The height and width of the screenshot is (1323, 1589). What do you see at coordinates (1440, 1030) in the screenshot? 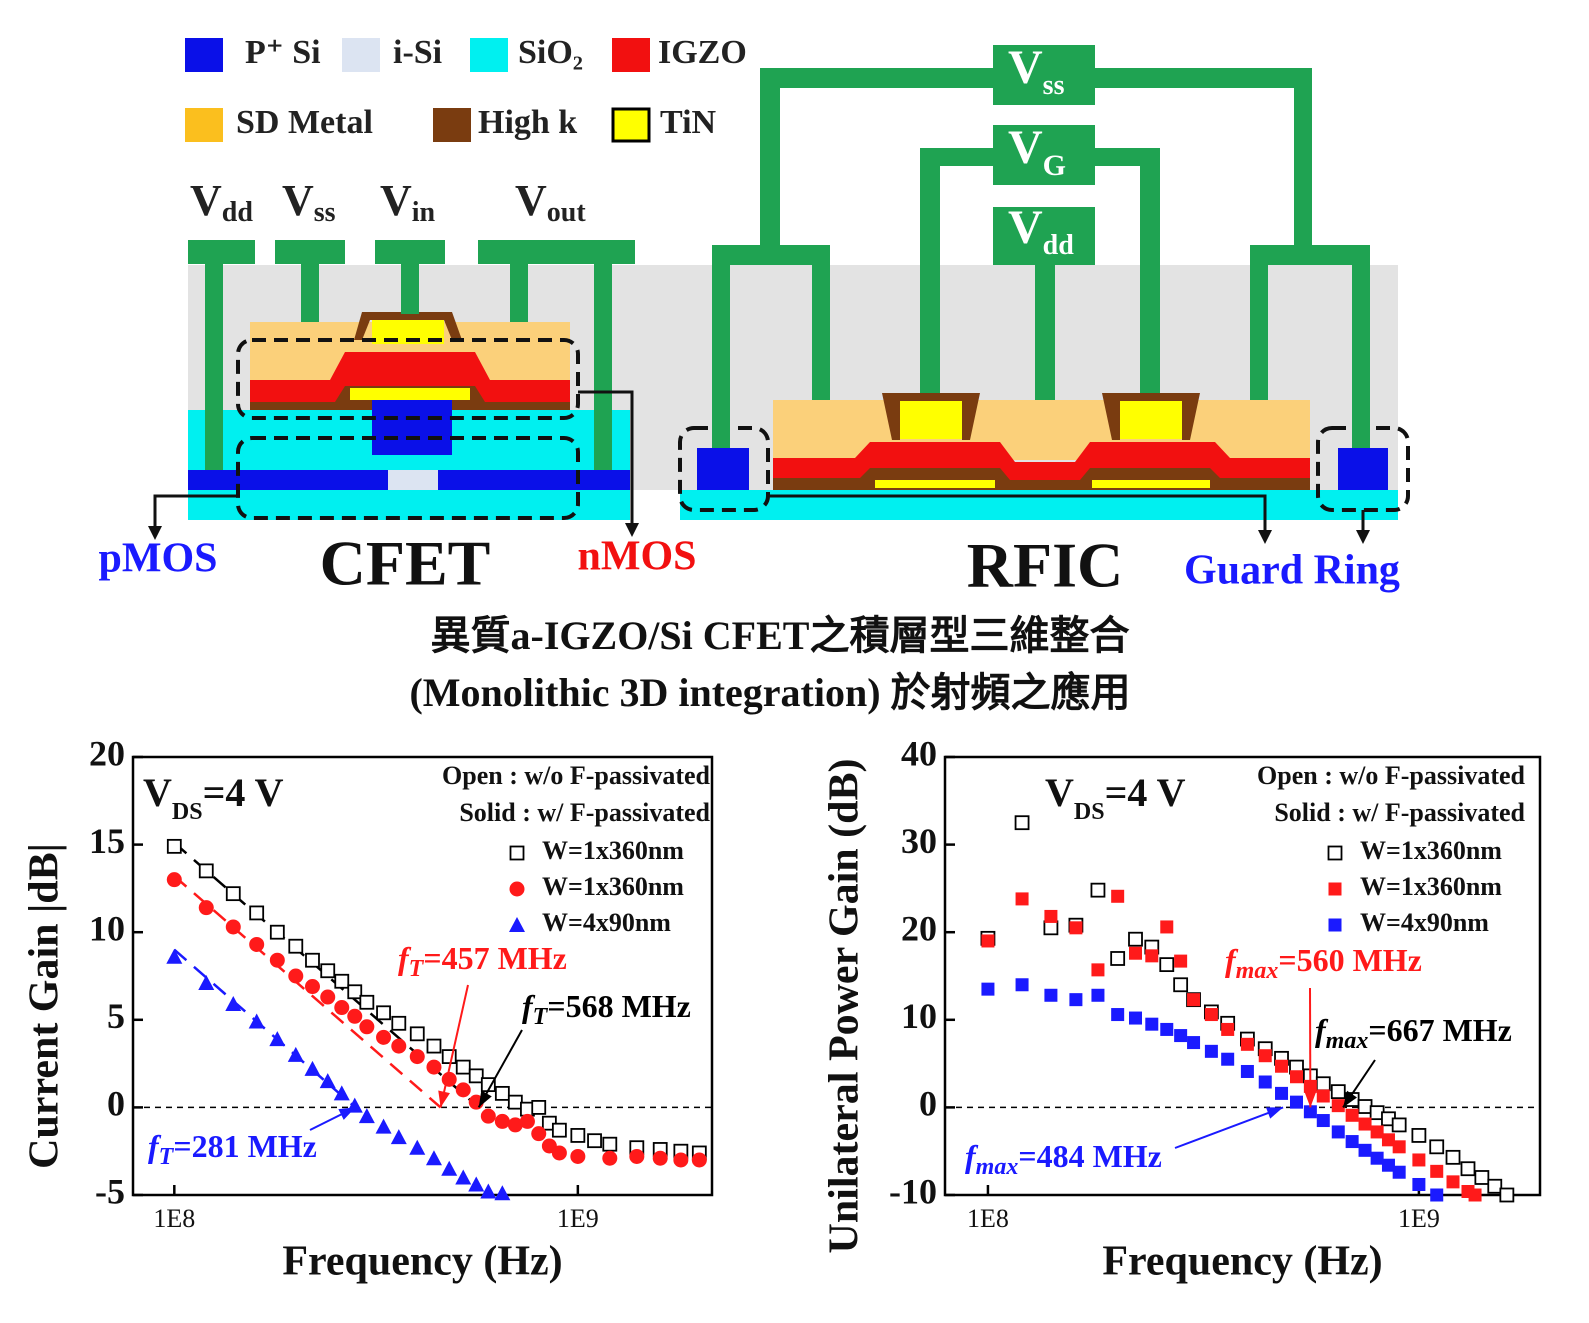
I see `annotation-text: =667 MHz` at bounding box center [1440, 1030].